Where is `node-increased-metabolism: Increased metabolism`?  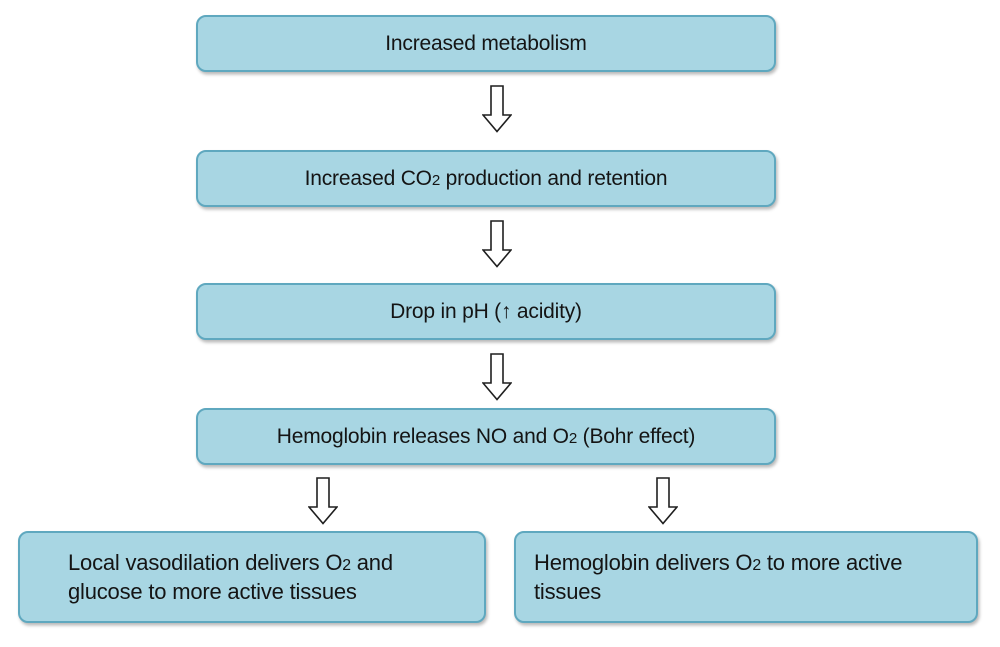
node-increased-metabolism: Increased metabolism is located at coordinates (486, 43).